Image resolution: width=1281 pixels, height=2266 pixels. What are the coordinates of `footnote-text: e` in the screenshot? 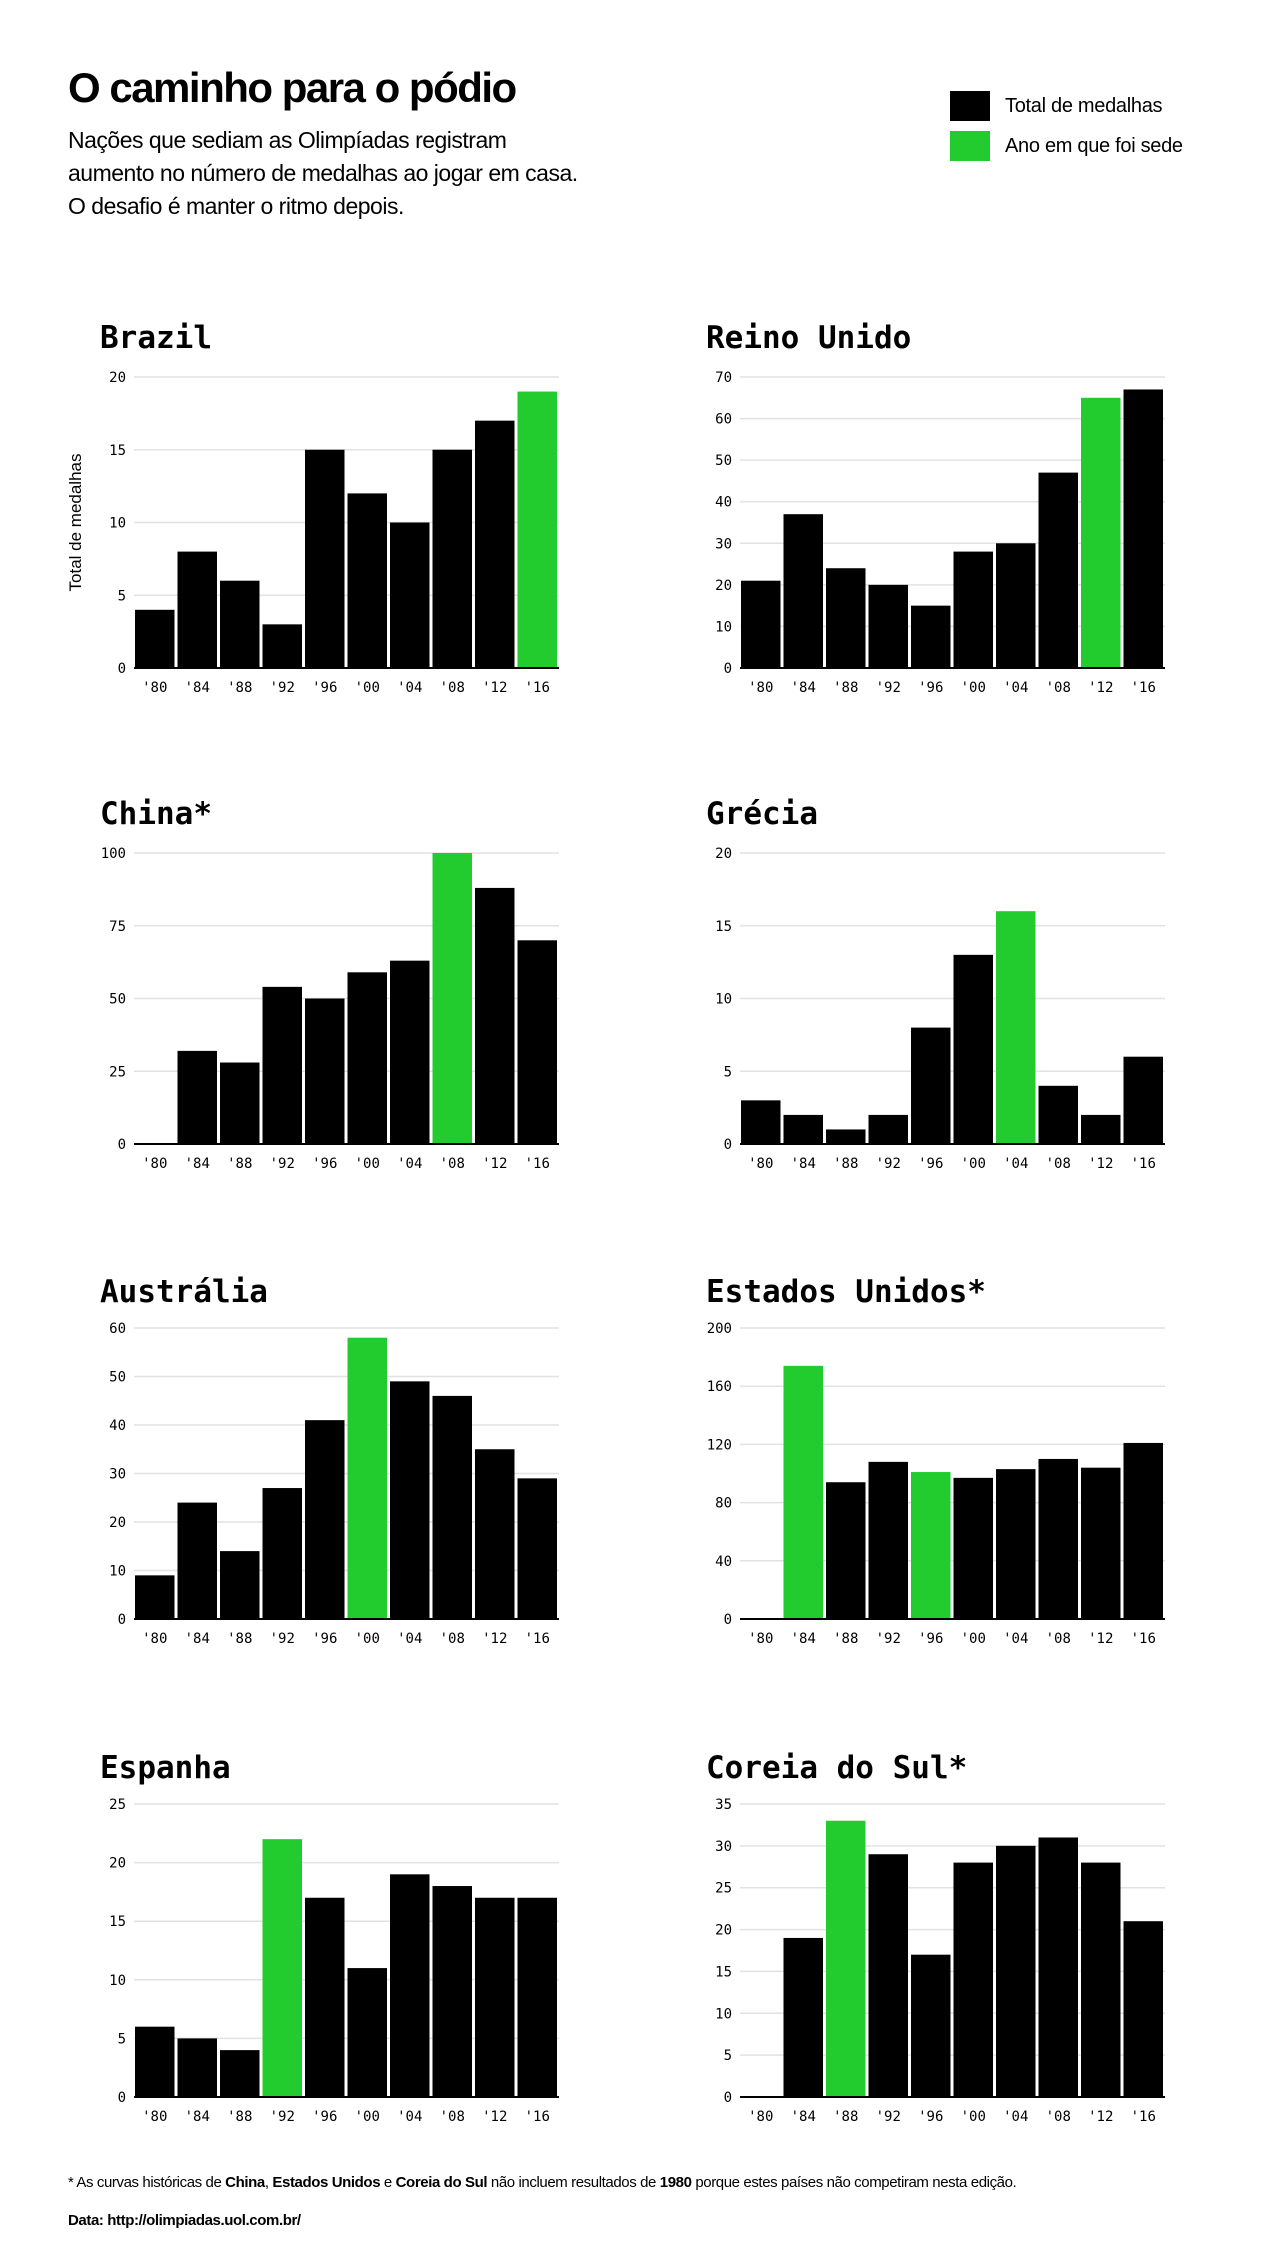 It's located at (388, 2182).